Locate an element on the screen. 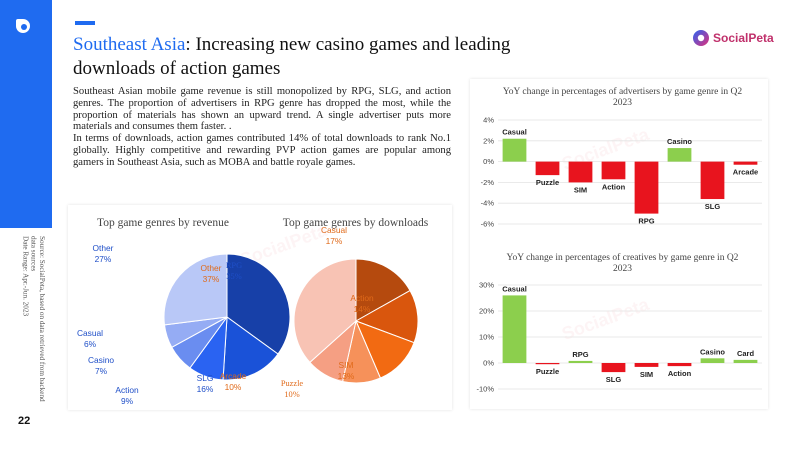  y-tick-label: 2% is located at coordinates (488, 140).